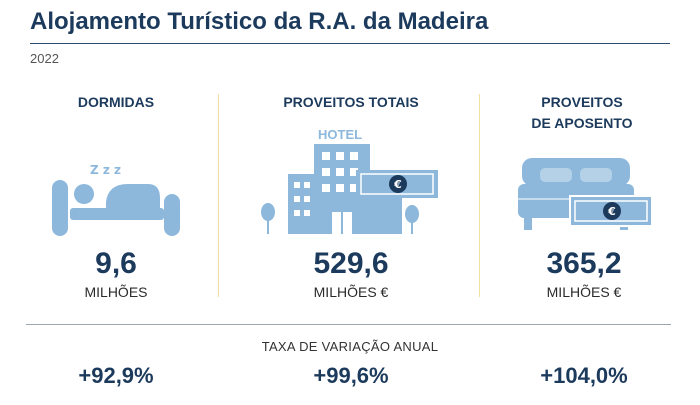 Image resolution: width=700 pixels, height=405 pixels. Describe the element at coordinates (116, 199) in the screenshot. I see `sleeping-person-icon: Z z z` at that location.